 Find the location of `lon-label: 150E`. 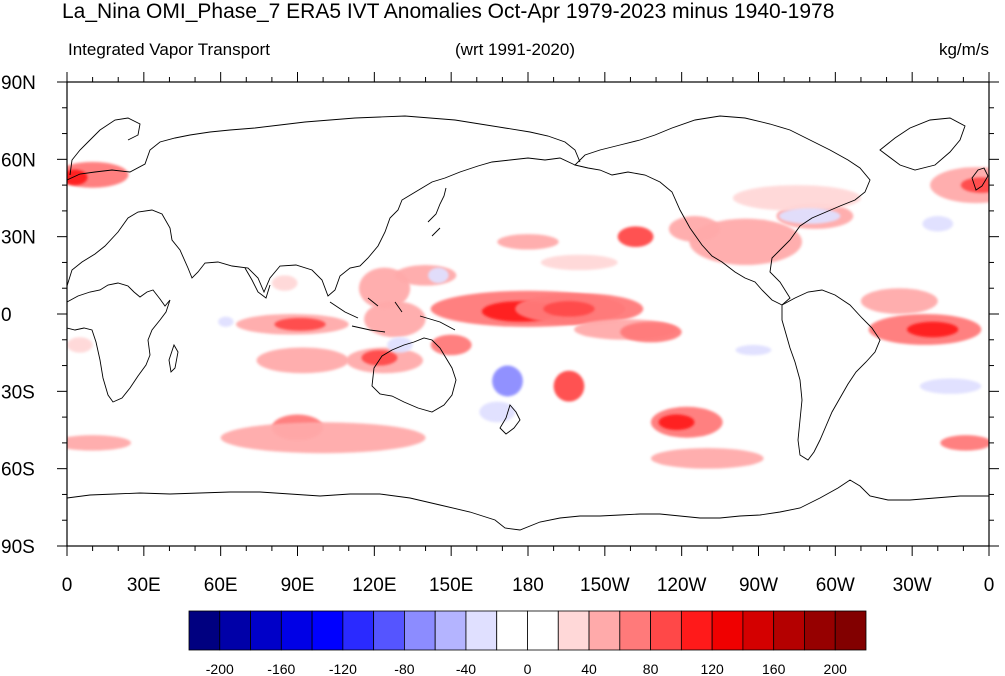

lon-label: 150E is located at coordinates (451, 585).